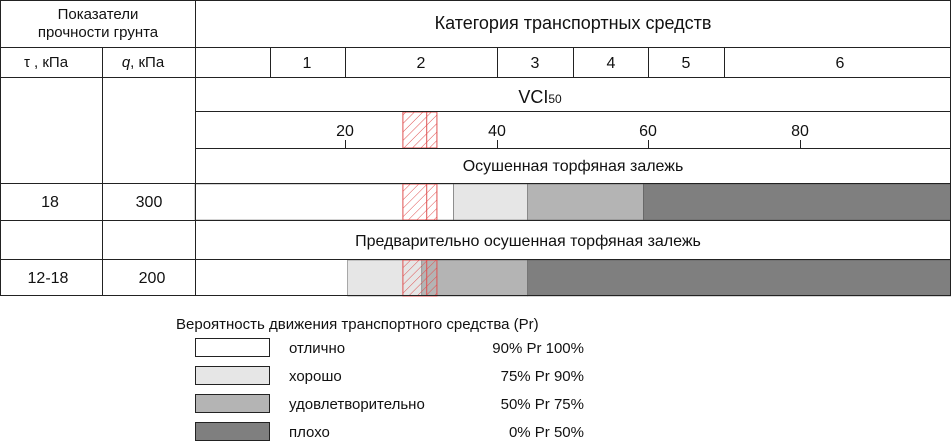 The width and height of the screenshot is (951, 441). I want to click on vehicle-category-title: Категория транспортных средств, so click(573, 23).